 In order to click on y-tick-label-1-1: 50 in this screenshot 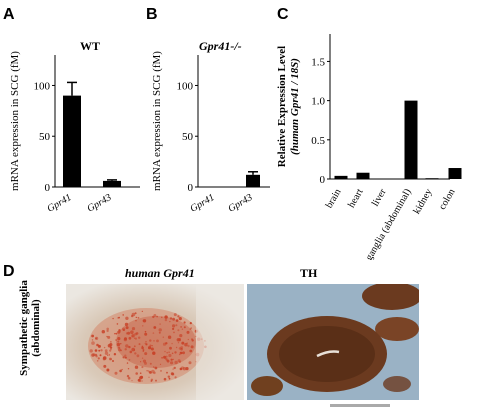, I will do `click(188, 137)`.